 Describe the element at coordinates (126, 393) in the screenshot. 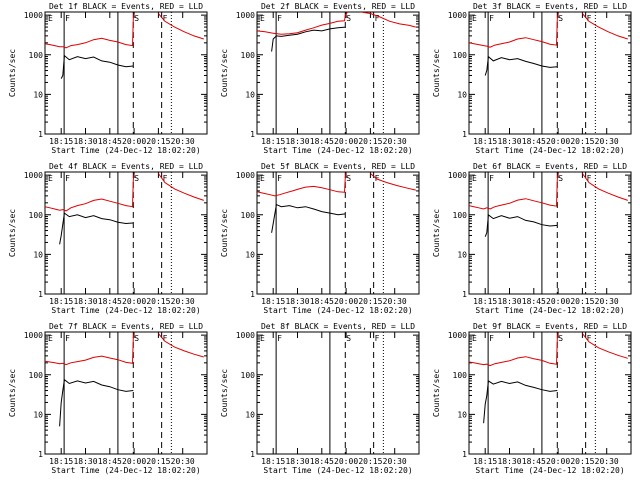

I see `det-7f-plot-frame` at that location.